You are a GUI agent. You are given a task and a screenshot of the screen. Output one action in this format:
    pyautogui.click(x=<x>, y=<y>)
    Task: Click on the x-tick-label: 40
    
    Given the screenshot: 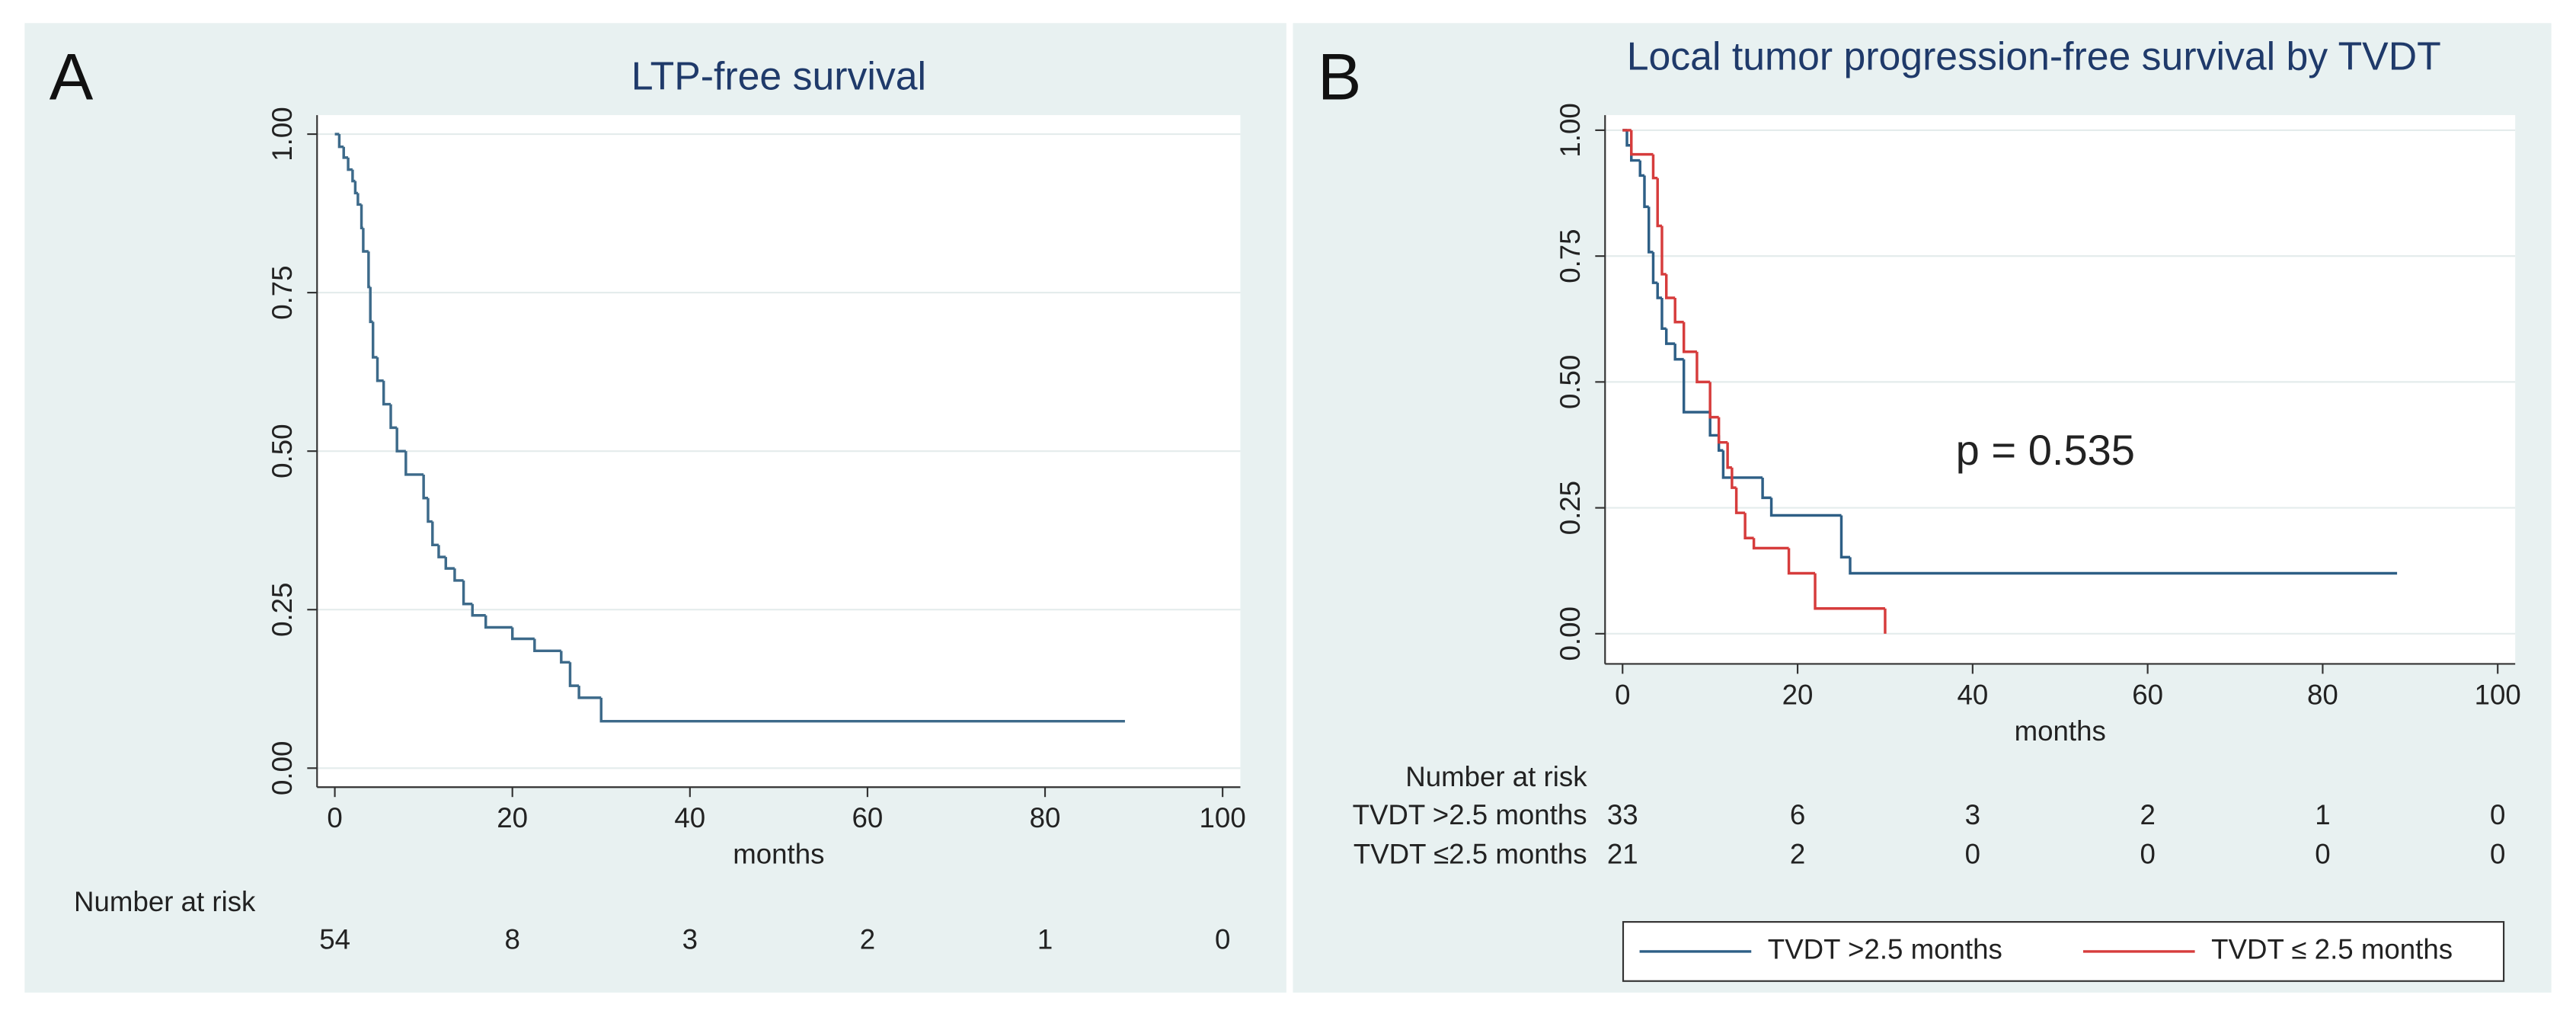 What is the action you would take?
    pyautogui.click(x=1972, y=694)
    